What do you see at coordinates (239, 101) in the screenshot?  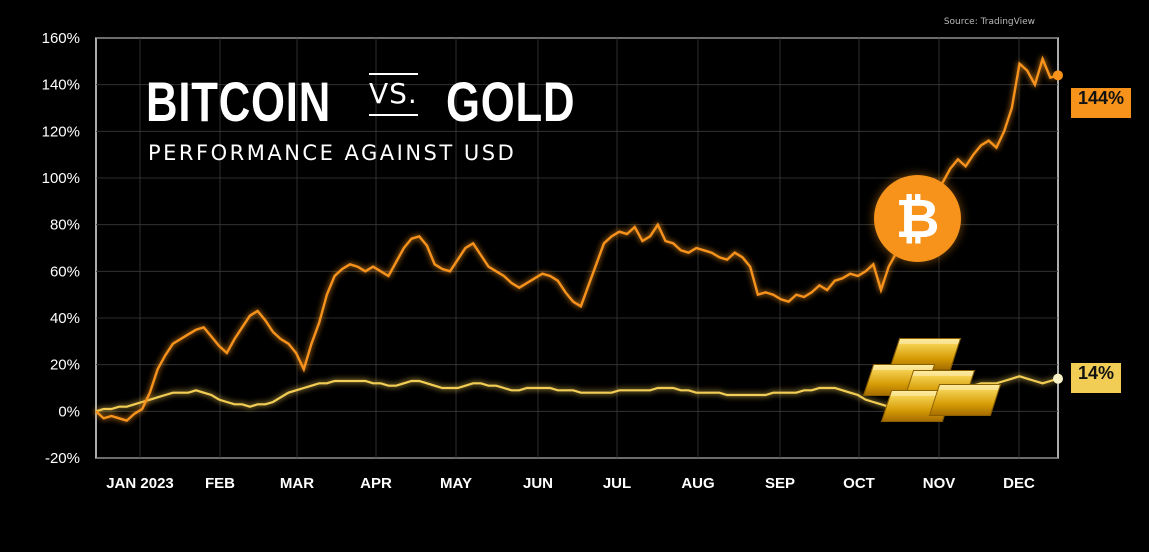 I see `title-bitcoin: BITCOIN` at bounding box center [239, 101].